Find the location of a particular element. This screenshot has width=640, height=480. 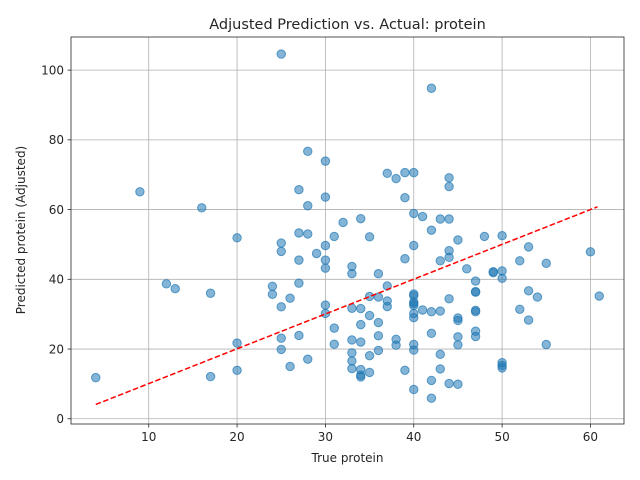

y-tick-label: 0 is located at coordinates (60, 419).